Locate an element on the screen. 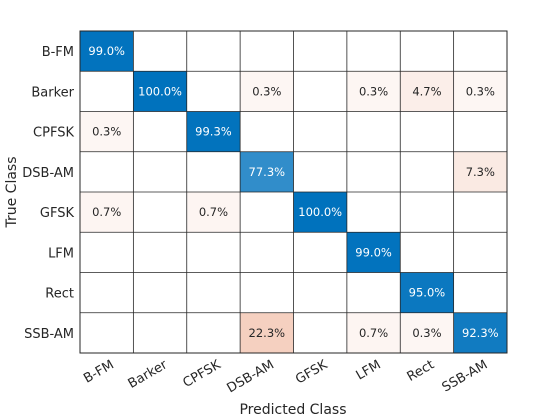  cell-ssb-am-dsb-am is located at coordinates (267, 332).